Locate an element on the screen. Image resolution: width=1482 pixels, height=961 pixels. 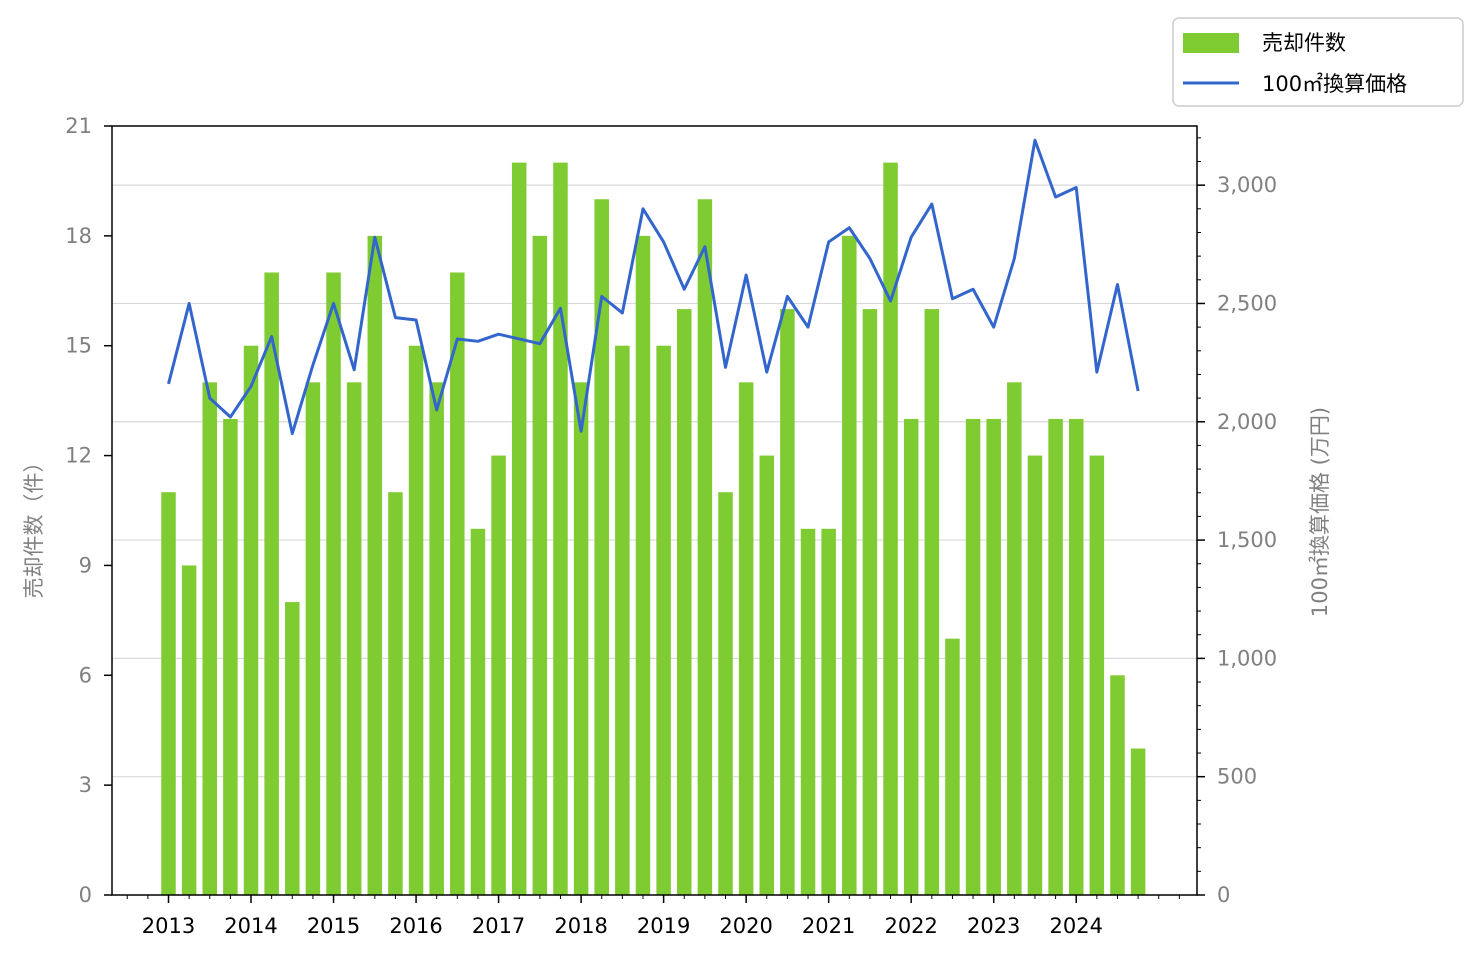
right-axis-label: 100㎡換算価格 (万円) is located at coordinates (1320, 512).